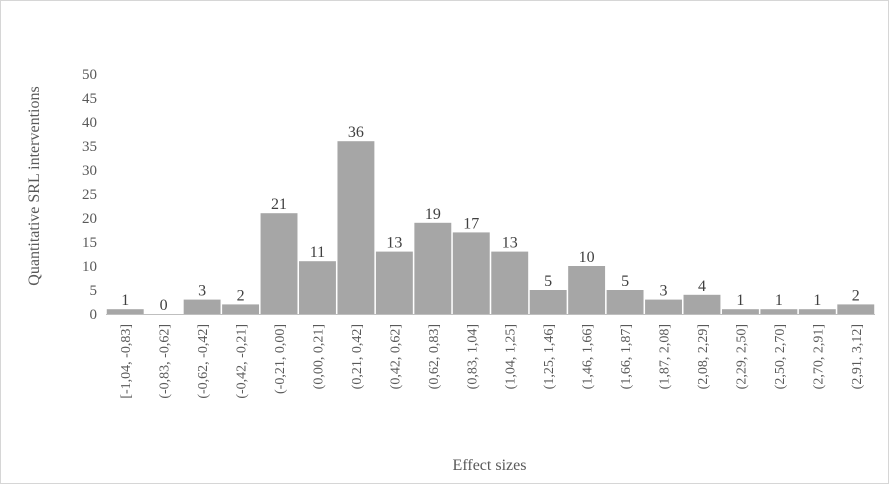 This screenshot has height=484, width=889. What do you see at coordinates (165, 361) in the screenshot?
I see `x-tick-label: (-0,83, -0,62]` at bounding box center [165, 361].